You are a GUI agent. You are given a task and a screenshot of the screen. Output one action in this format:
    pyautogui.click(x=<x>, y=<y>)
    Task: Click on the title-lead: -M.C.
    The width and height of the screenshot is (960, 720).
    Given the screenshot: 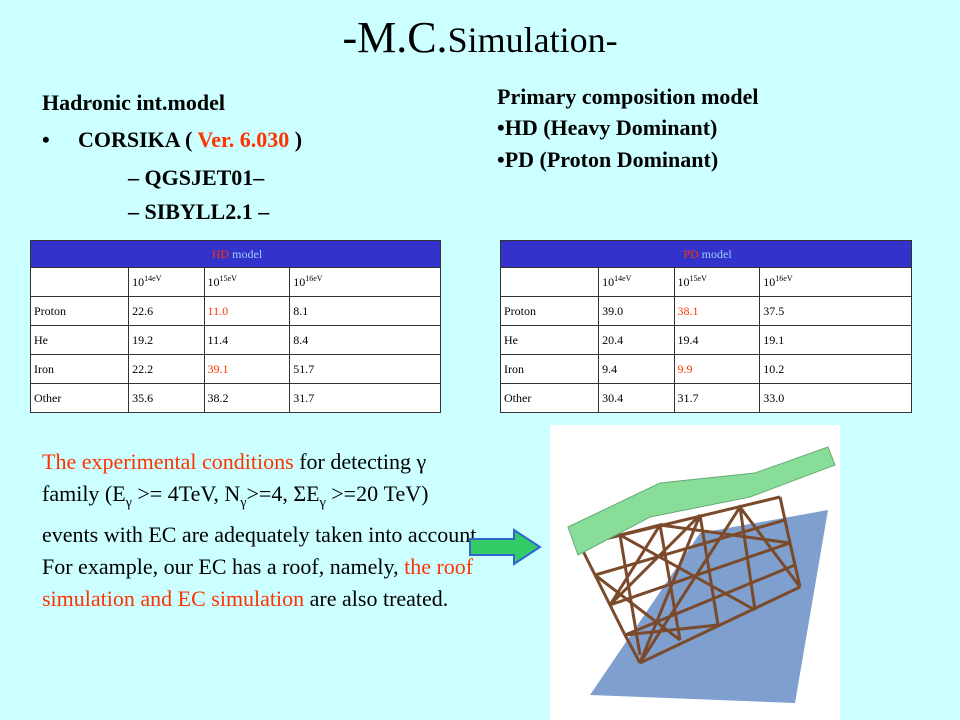 What is the action you would take?
    pyautogui.click(x=395, y=37)
    